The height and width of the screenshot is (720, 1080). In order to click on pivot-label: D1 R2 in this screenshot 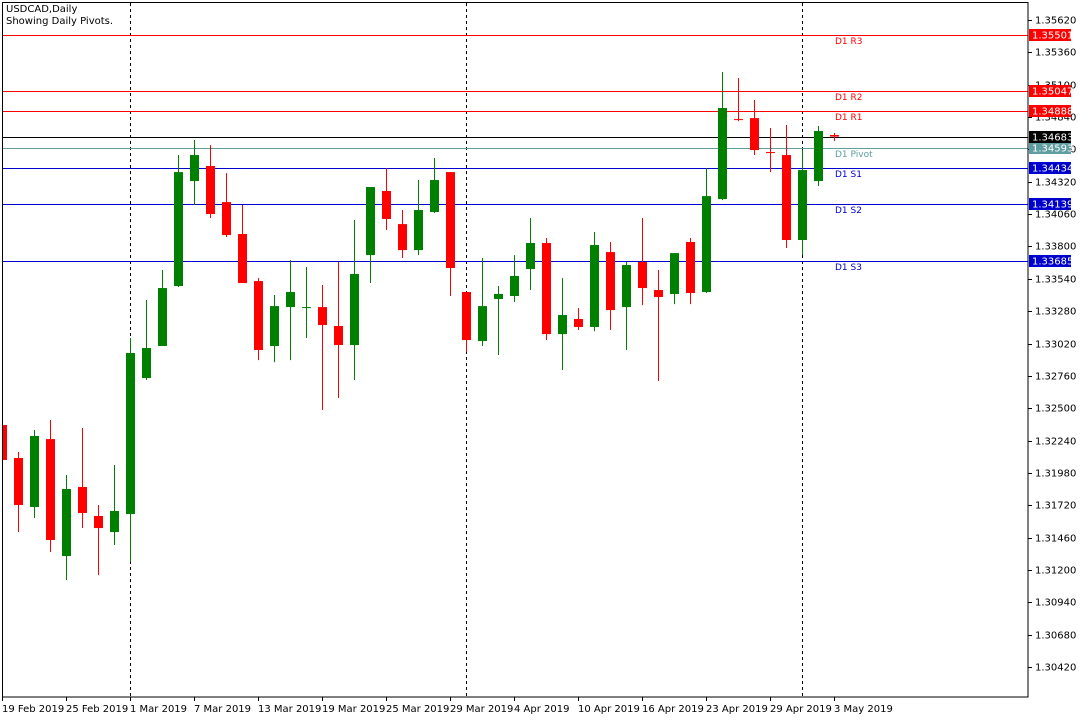, I will do `click(849, 98)`.